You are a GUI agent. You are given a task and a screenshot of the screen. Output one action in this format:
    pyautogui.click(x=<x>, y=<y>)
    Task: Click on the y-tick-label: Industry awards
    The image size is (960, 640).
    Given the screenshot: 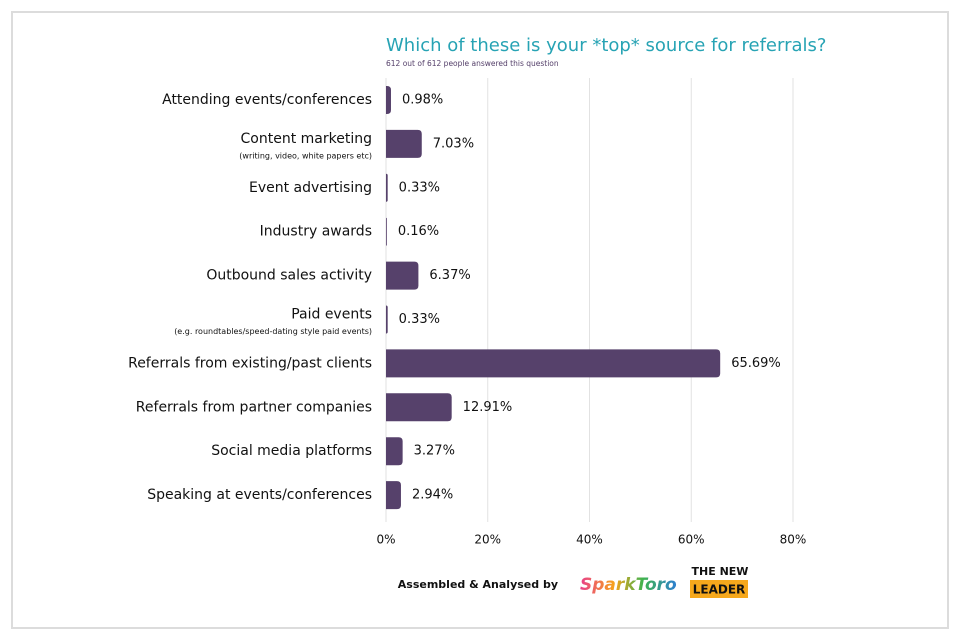 What is the action you would take?
    pyautogui.click(x=316, y=232)
    